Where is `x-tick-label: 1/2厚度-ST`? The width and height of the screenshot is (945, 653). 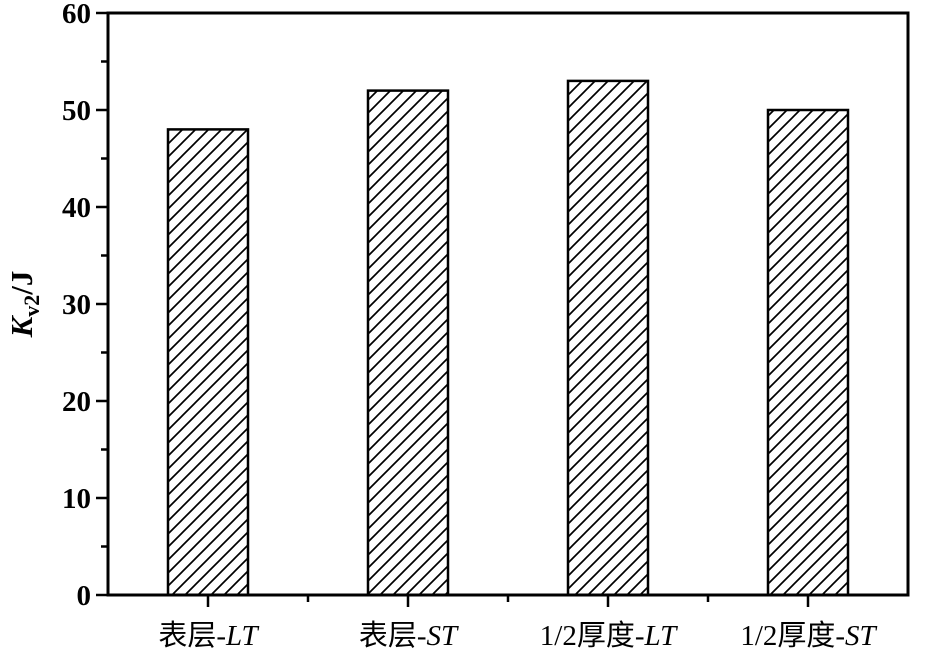
x-tick-label: 1/2厚度-ST is located at coordinates (808, 635).